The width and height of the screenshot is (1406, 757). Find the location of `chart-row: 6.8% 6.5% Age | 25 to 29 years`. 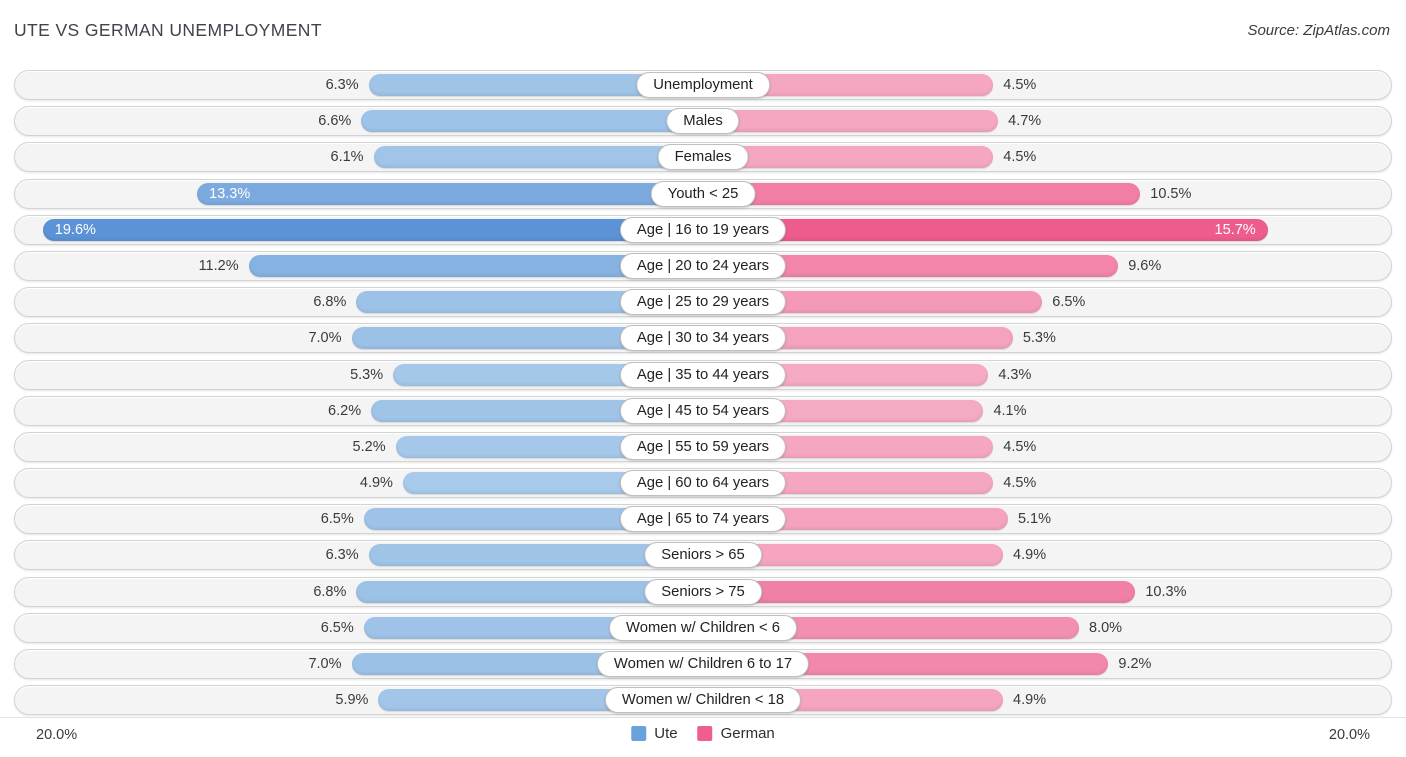

chart-row: 6.8% 6.5% Age | 25 to 29 years is located at coordinates (703, 302).